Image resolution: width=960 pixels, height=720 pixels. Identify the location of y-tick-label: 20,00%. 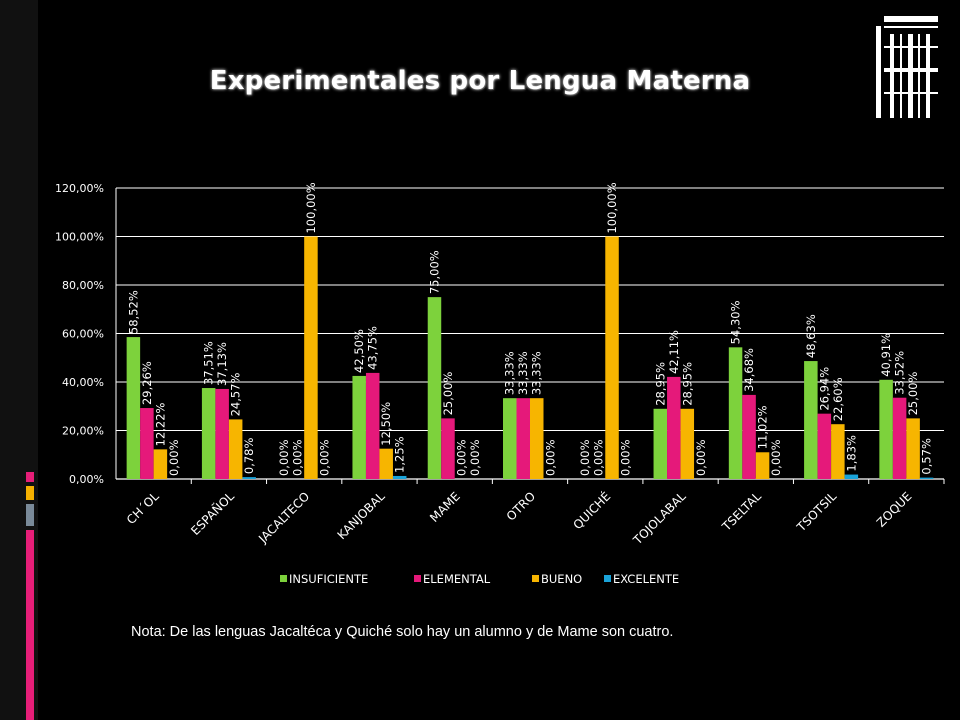
(83, 431).